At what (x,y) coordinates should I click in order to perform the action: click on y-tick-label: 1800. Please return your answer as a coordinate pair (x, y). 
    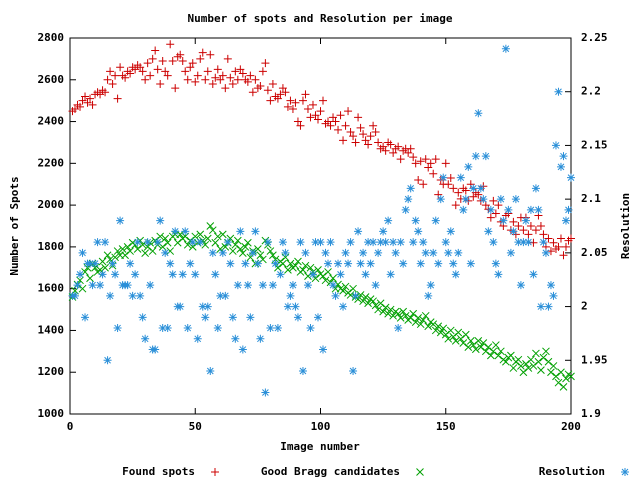
    Looking at the image, I should click on (51, 246).